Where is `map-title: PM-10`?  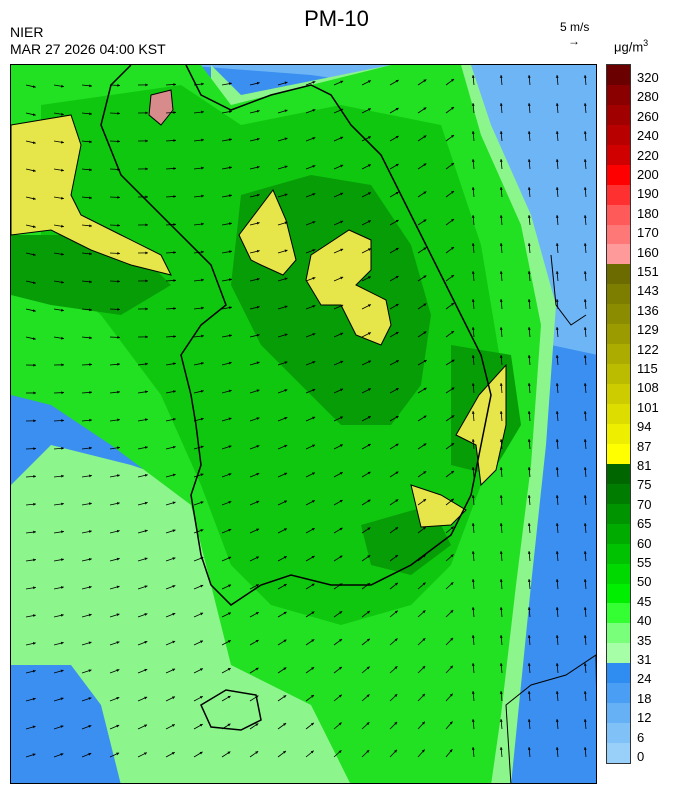 map-title: PM-10 is located at coordinates (336, 18).